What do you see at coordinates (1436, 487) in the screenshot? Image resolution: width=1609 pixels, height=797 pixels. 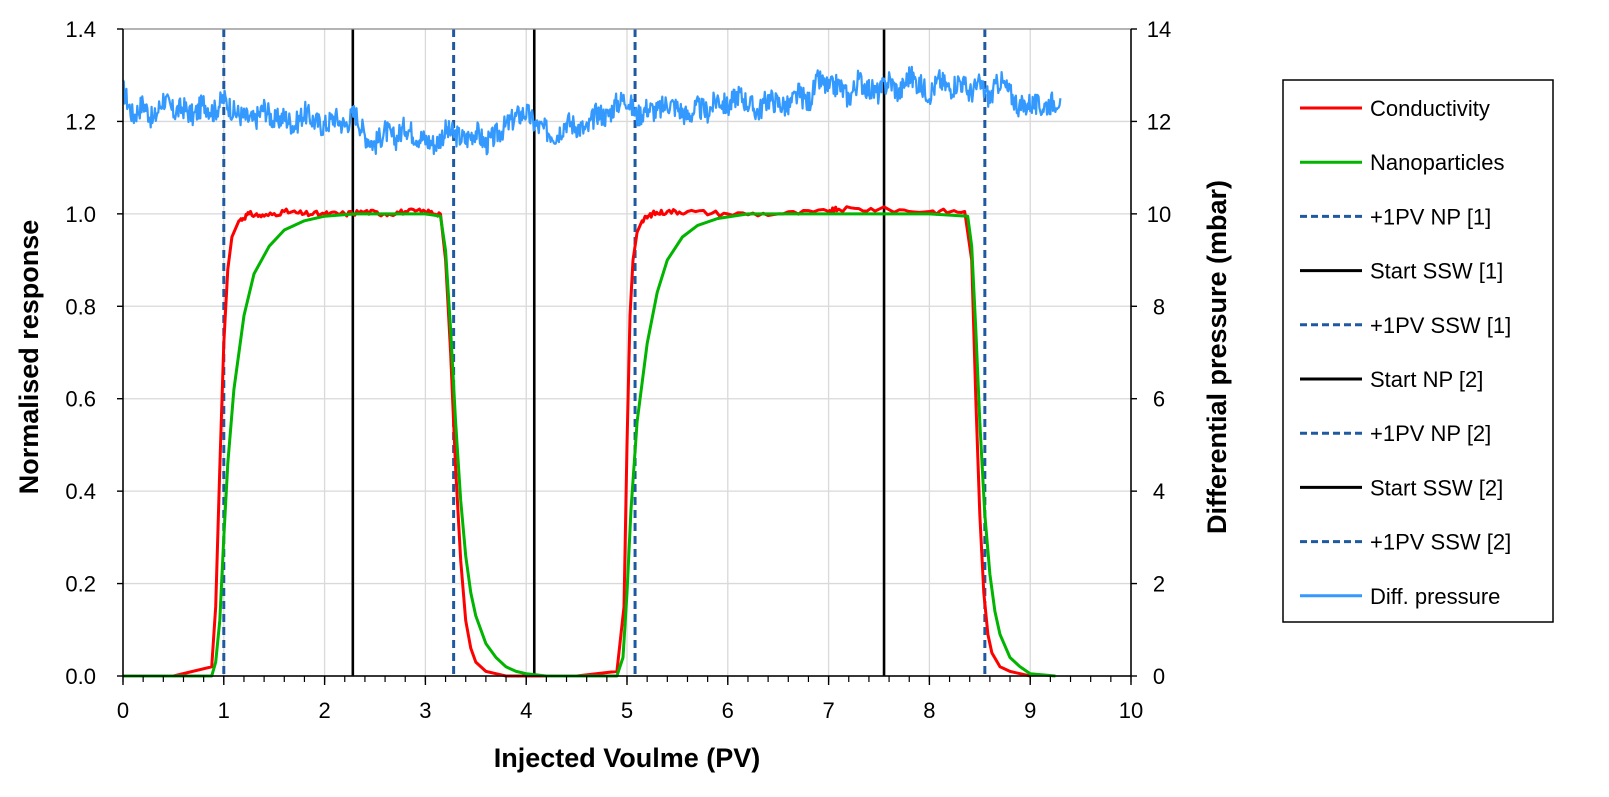 I see `legend-label: Start SSW [2]` at bounding box center [1436, 487].